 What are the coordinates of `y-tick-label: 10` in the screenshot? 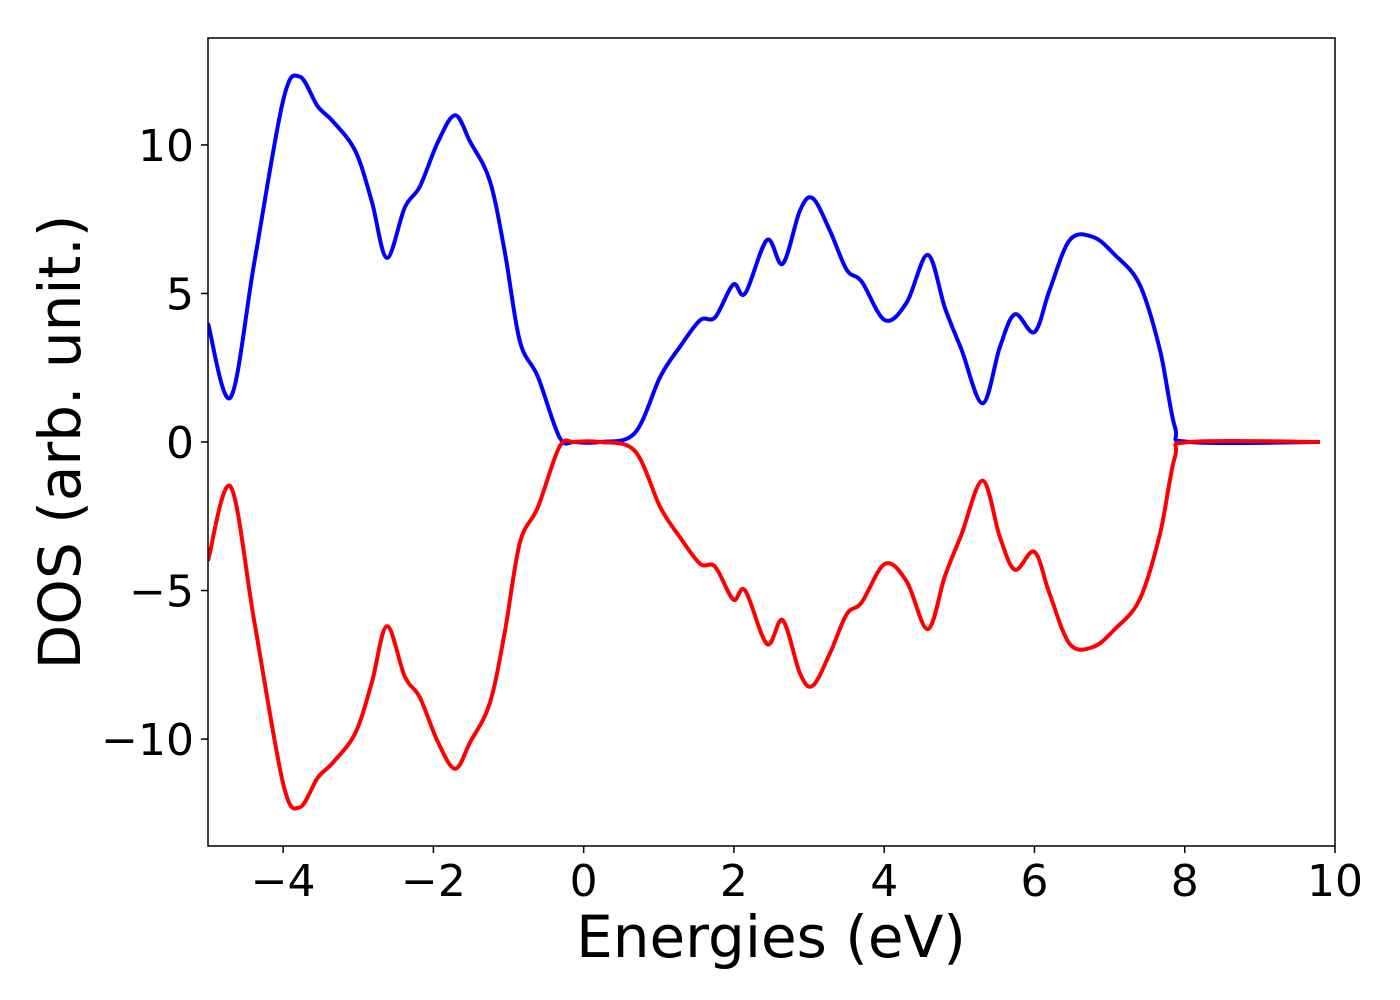 It's located at (166, 146).